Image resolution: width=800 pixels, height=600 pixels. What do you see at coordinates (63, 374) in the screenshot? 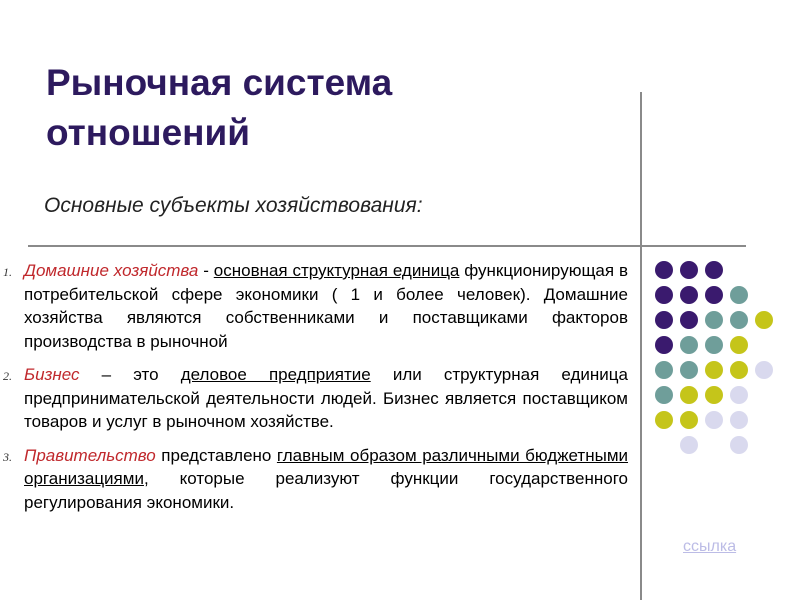
I see `term-business: Бизнес` at bounding box center [63, 374].